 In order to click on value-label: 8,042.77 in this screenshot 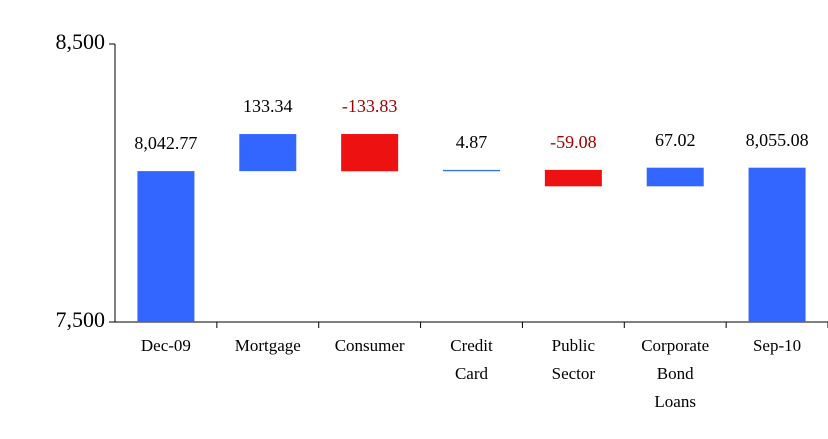, I will do `click(165, 143)`.